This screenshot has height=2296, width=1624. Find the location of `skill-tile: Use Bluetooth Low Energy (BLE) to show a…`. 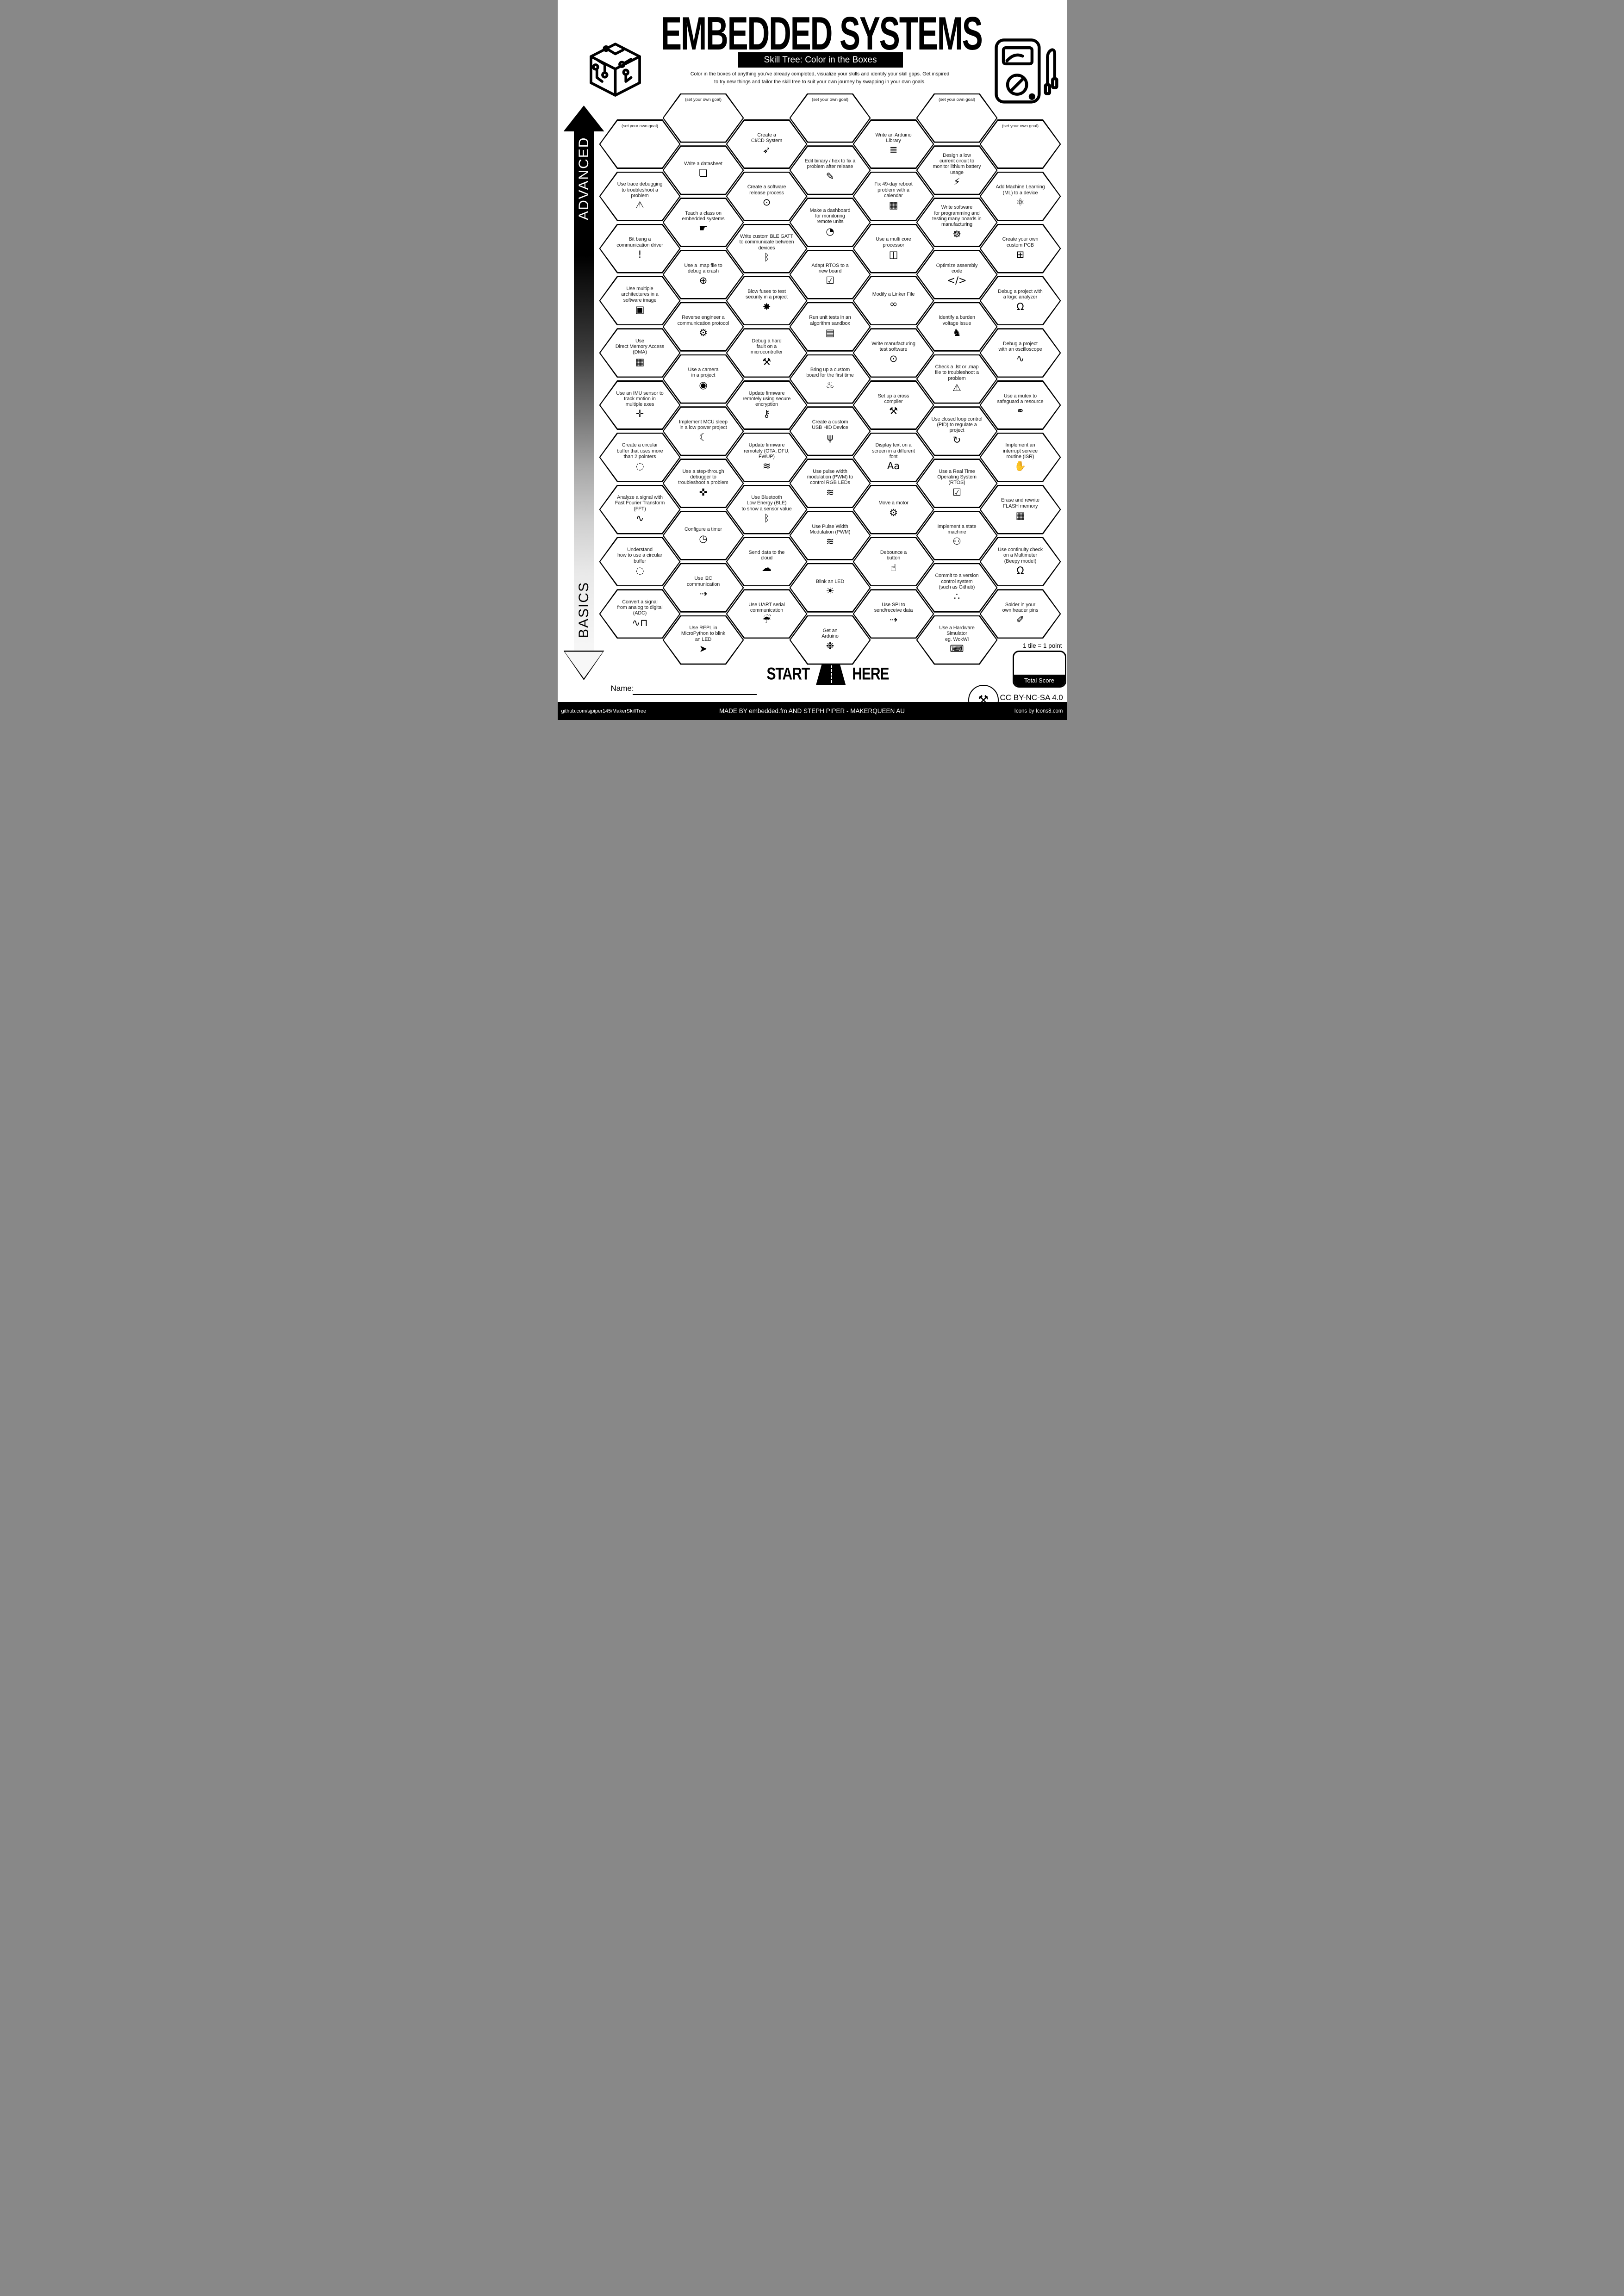

skill-tile: Use Bluetooth Low Energy (BLE) to show a… is located at coordinates (767, 509).